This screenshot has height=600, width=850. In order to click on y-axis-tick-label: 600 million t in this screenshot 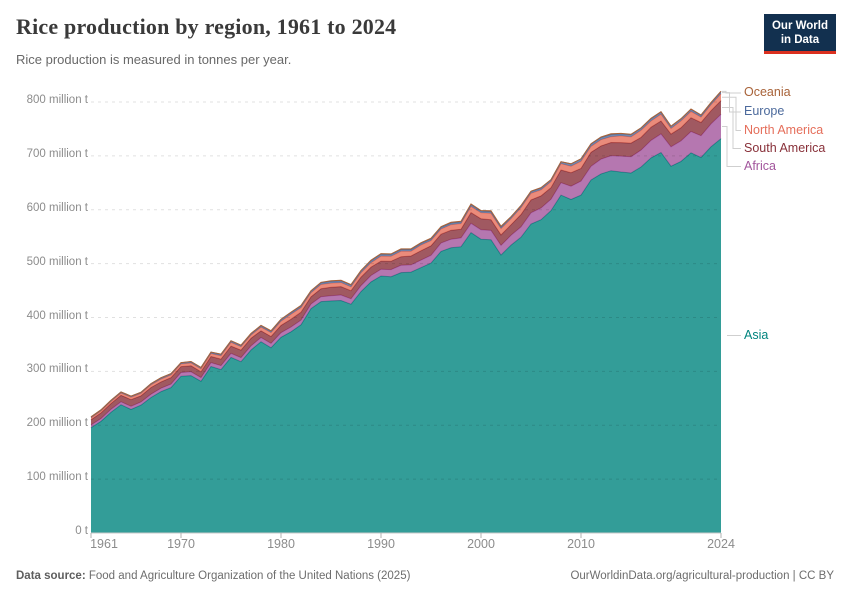, I will do `click(57, 207)`.